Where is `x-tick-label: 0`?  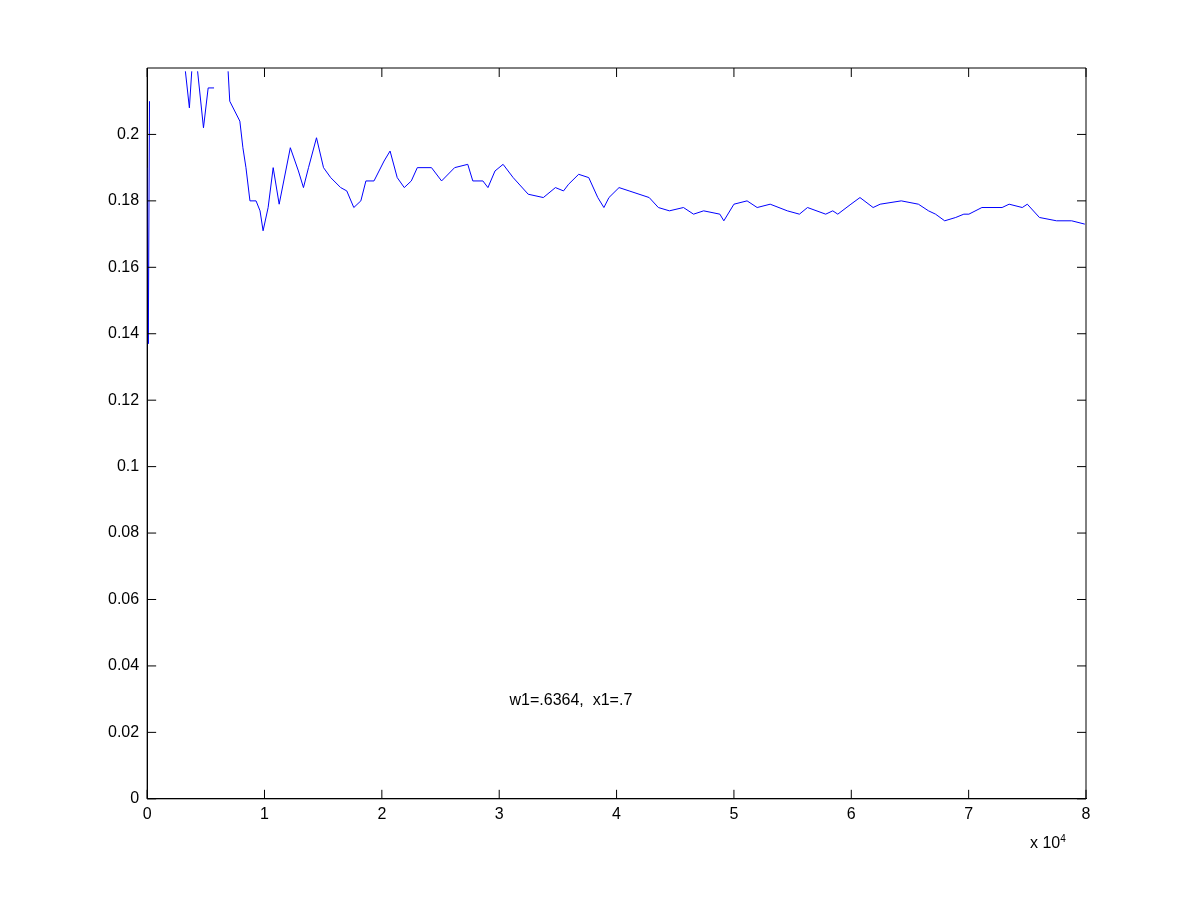 x-tick-label: 0 is located at coordinates (147, 813).